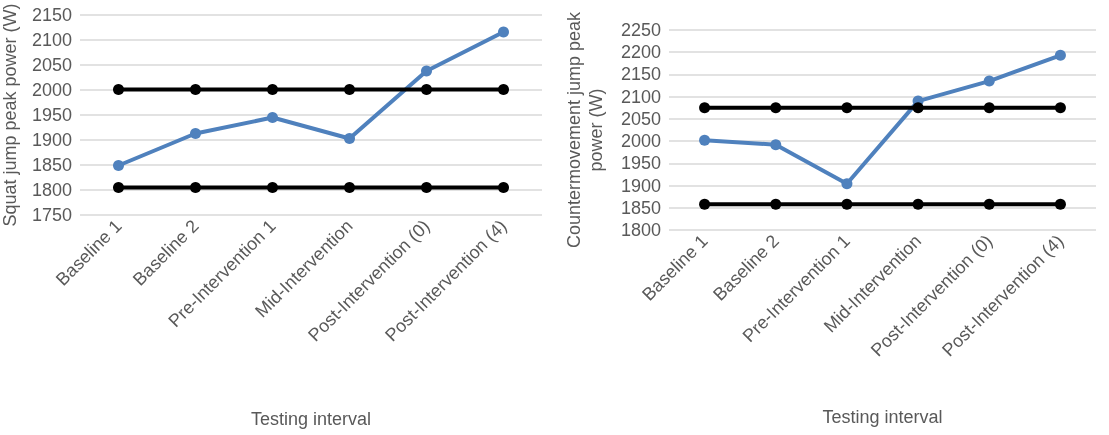 This screenshot has height=435, width=1109. What do you see at coordinates (640, 52) in the screenshot?
I see `y-tick-label: 2200` at bounding box center [640, 52].